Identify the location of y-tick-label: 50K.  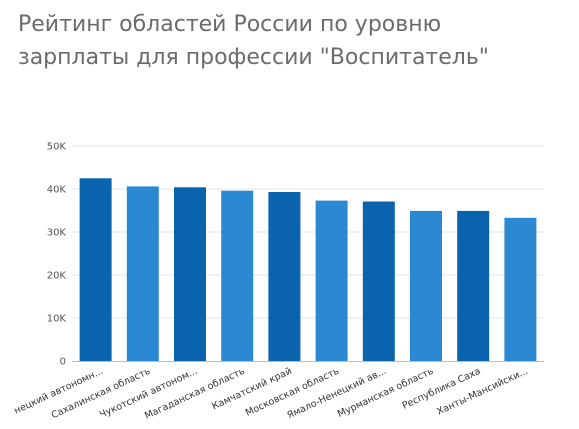
(57, 147).